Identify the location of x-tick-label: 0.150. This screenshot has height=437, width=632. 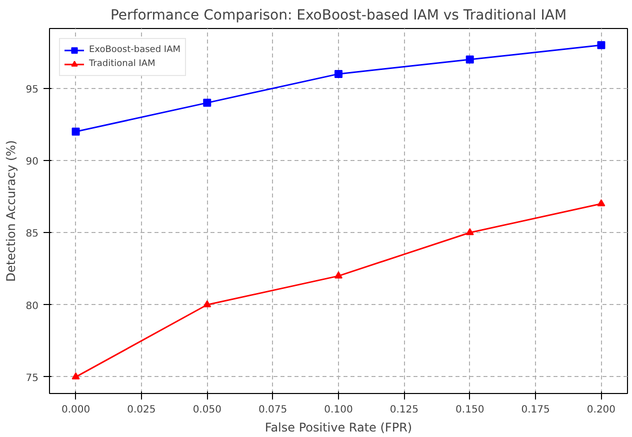
(470, 410).